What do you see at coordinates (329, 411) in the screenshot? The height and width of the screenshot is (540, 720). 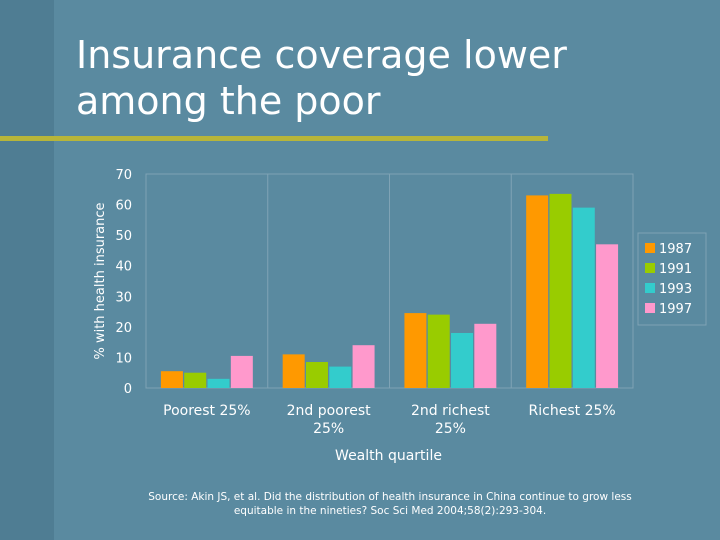 I see `x-tick-label: 2nd poorest` at bounding box center [329, 411].